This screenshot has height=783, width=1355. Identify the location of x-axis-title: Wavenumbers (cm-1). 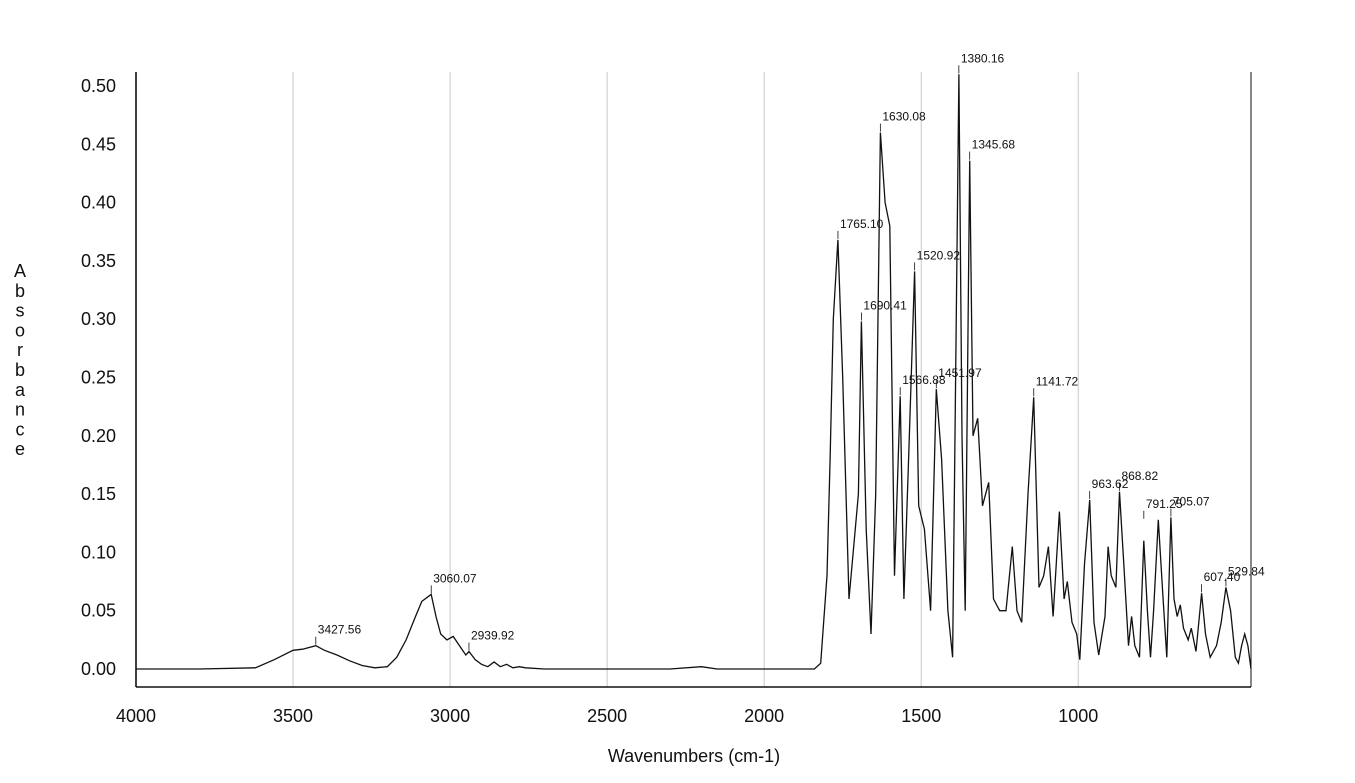
(694, 756).